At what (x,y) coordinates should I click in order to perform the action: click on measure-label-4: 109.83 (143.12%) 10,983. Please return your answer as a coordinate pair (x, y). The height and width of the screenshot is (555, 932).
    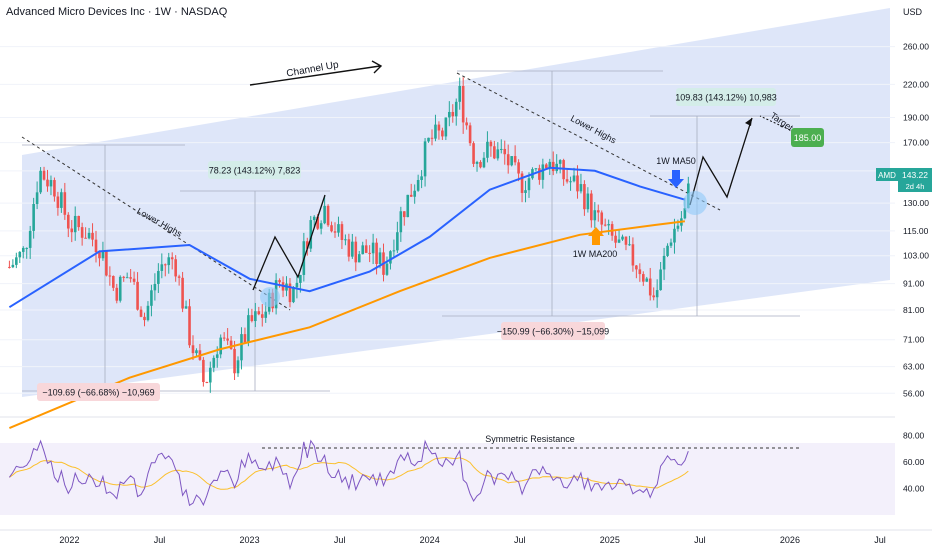
    Looking at the image, I should click on (726, 97).